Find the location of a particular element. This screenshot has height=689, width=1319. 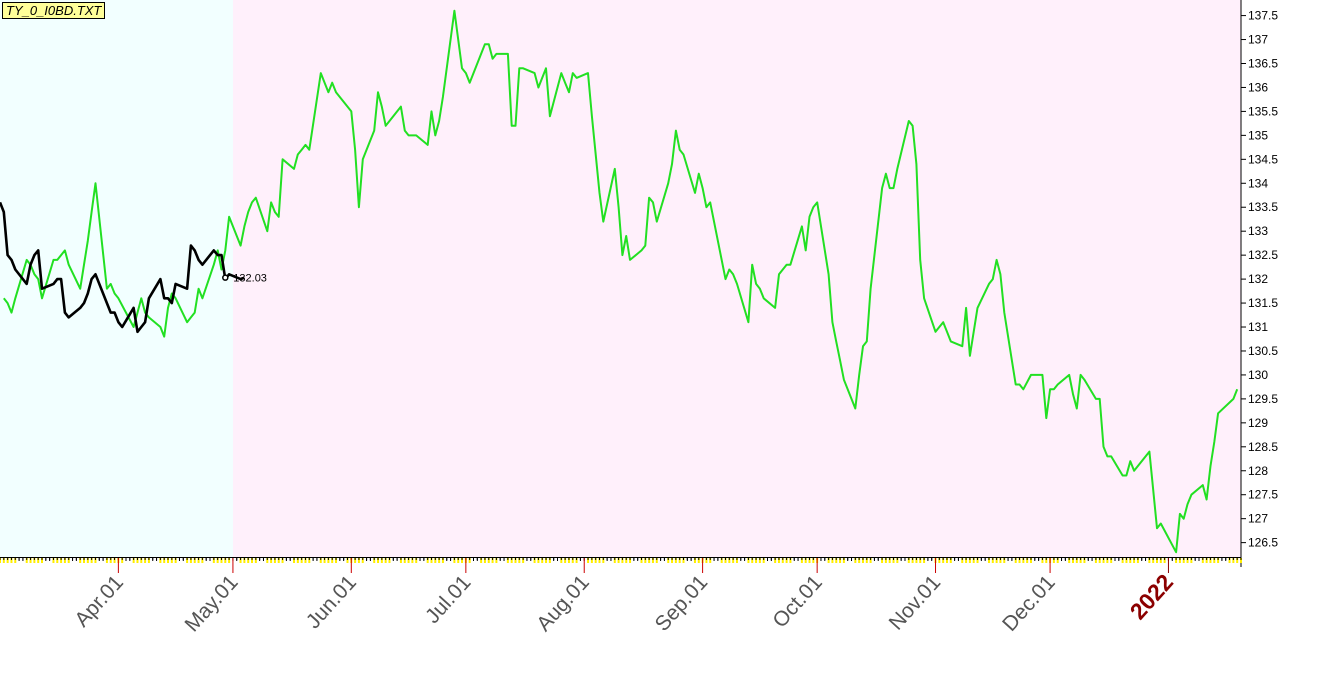

y-tick-label: 132 is located at coordinates (1258, 279).